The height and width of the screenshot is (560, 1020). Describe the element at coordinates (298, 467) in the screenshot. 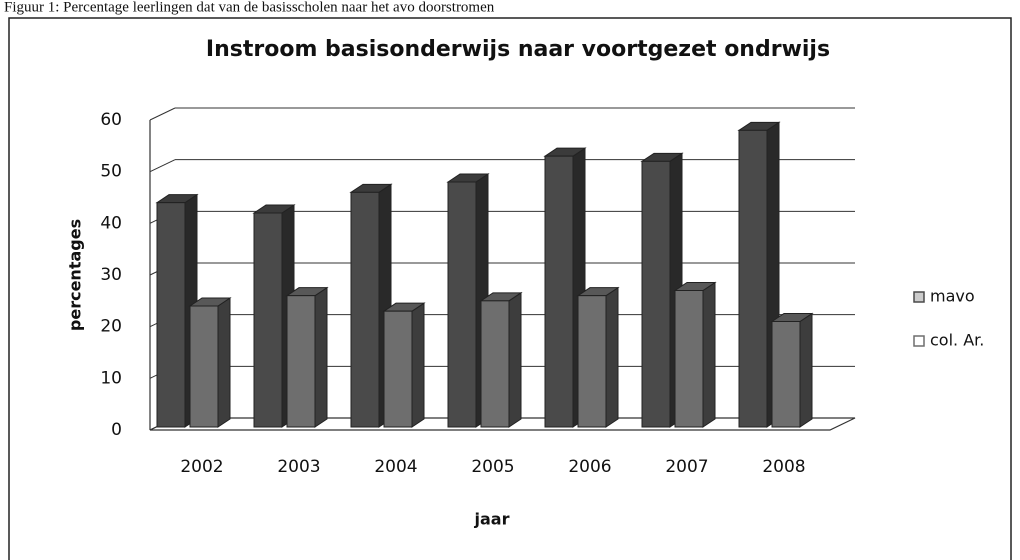

I see `x-tick-label: 2003` at that location.